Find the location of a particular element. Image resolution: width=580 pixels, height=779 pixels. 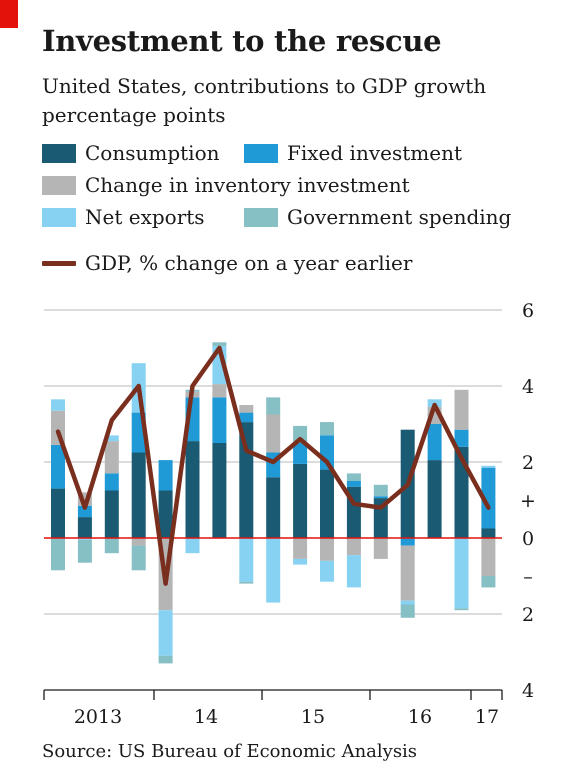

legend-fixed-investment: Fixed investment is located at coordinates (353, 153).